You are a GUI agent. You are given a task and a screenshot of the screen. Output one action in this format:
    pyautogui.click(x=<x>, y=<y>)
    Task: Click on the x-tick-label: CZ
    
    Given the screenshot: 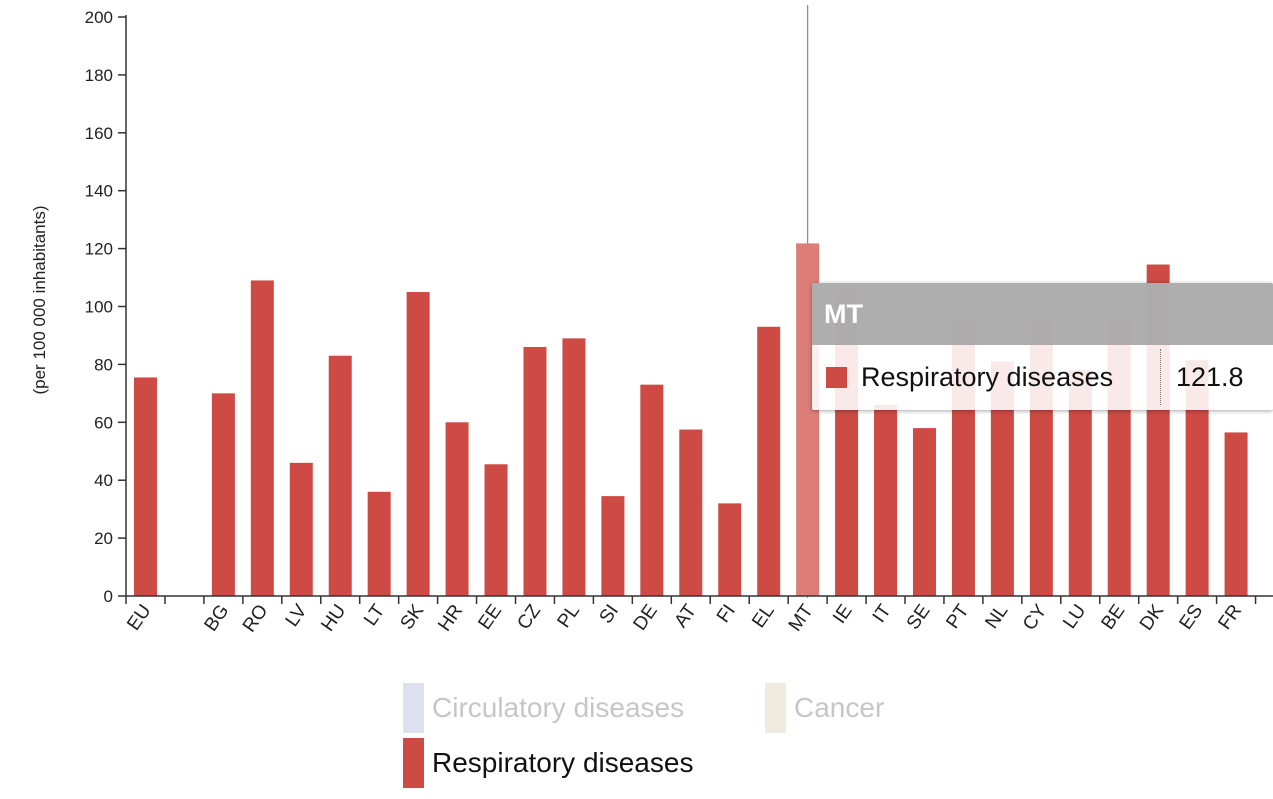 What is the action you would take?
    pyautogui.click(x=529, y=617)
    